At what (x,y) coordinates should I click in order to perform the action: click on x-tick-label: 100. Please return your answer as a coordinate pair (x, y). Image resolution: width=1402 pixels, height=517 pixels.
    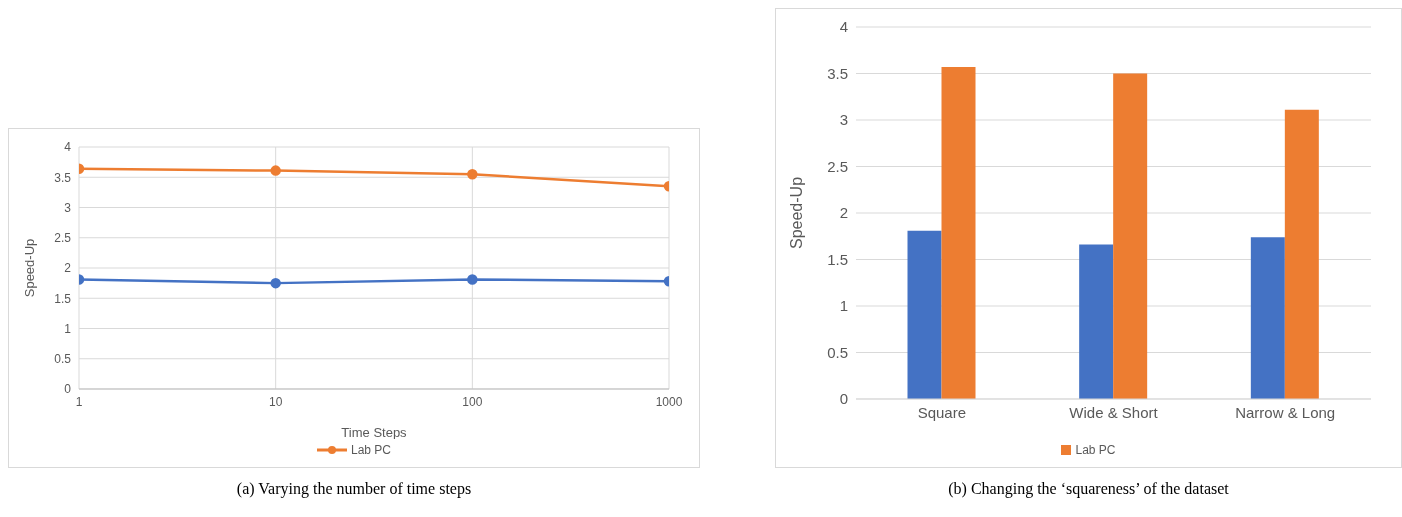
    Looking at the image, I should click on (472, 401).